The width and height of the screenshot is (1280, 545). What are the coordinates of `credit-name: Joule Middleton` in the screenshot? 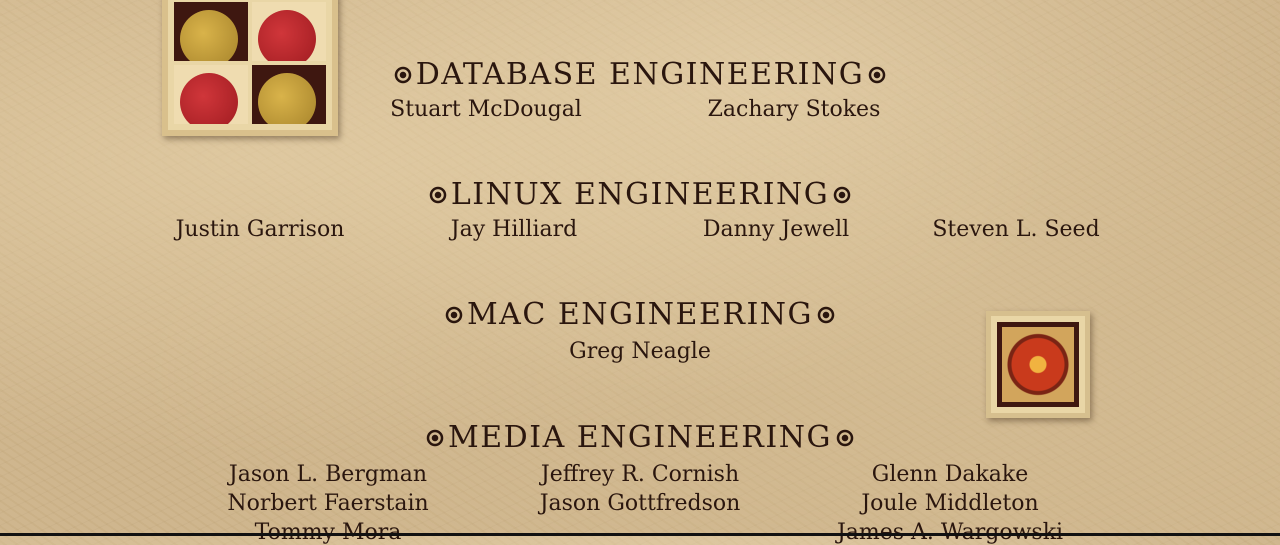 It's located at (950, 503).